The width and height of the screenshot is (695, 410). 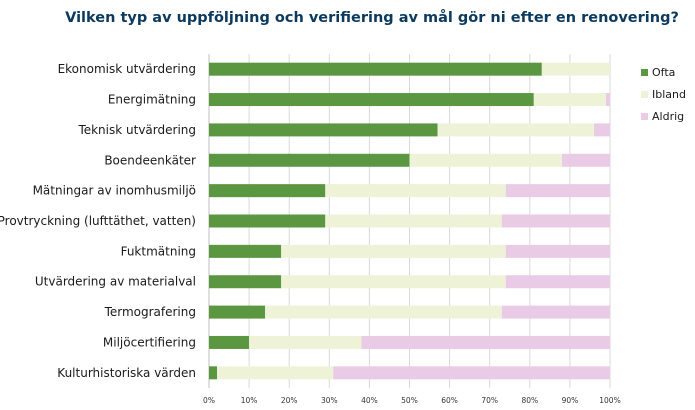 I want to click on x-tick-label: 60%, so click(x=449, y=400).